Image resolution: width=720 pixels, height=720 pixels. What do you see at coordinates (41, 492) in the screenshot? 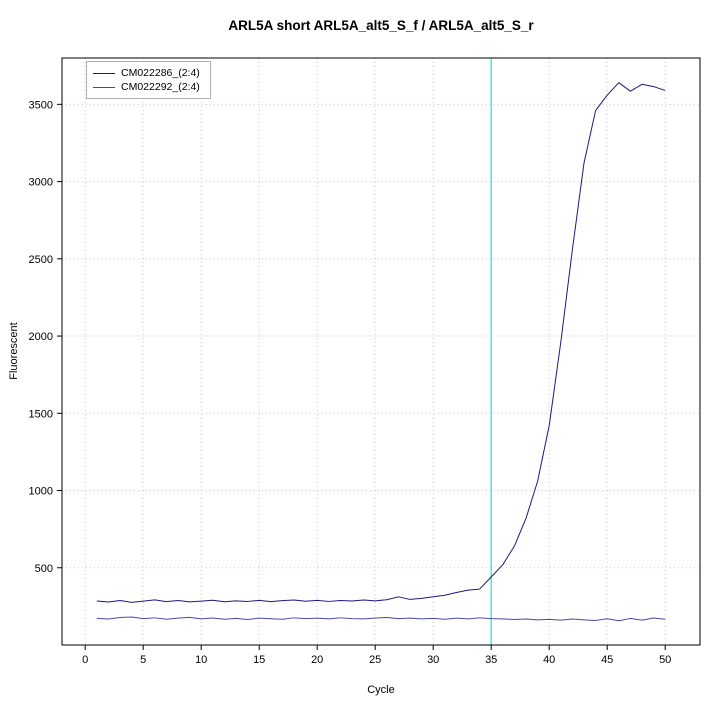
I see `y-tick-label: 1000` at bounding box center [41, 492].